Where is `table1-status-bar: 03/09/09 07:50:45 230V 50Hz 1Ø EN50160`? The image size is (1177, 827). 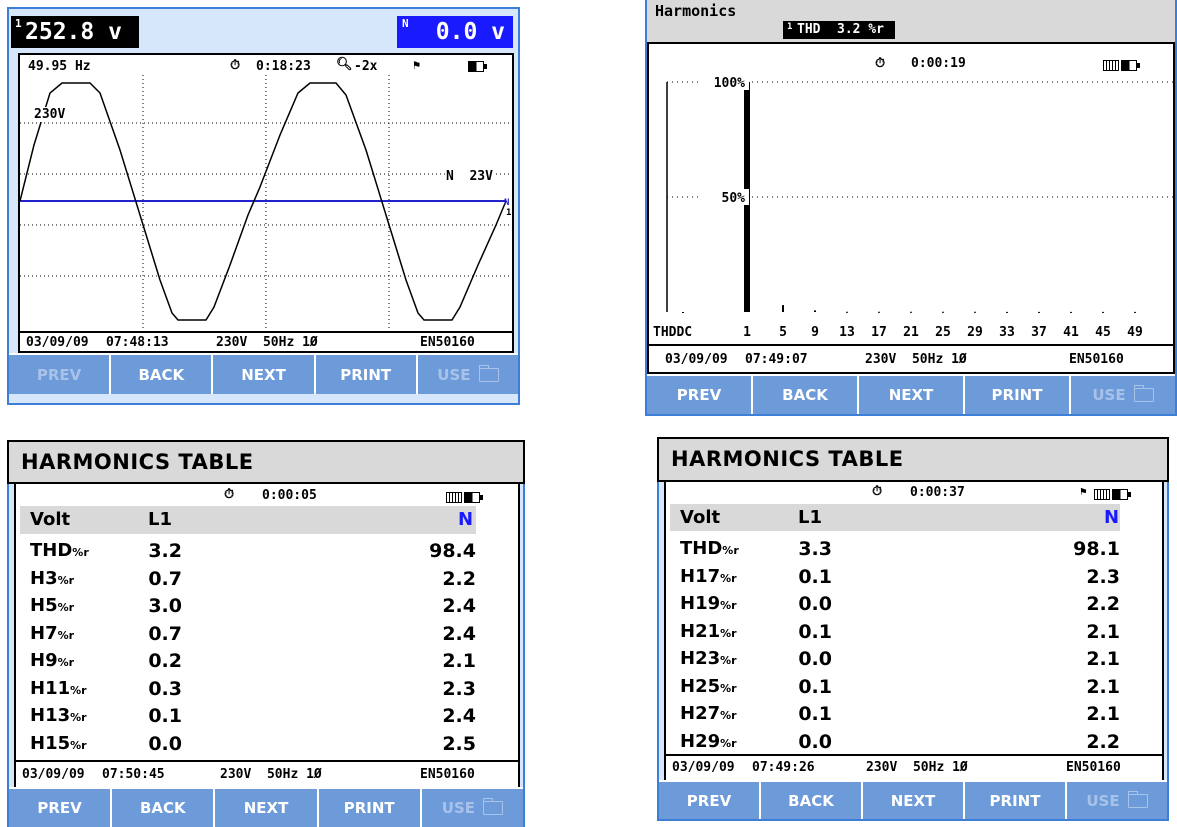
table1-status-bar: 03/09/09 07:50:45 230V 50Hz 1Ø EN50160 is located at coordinates (267, 773).